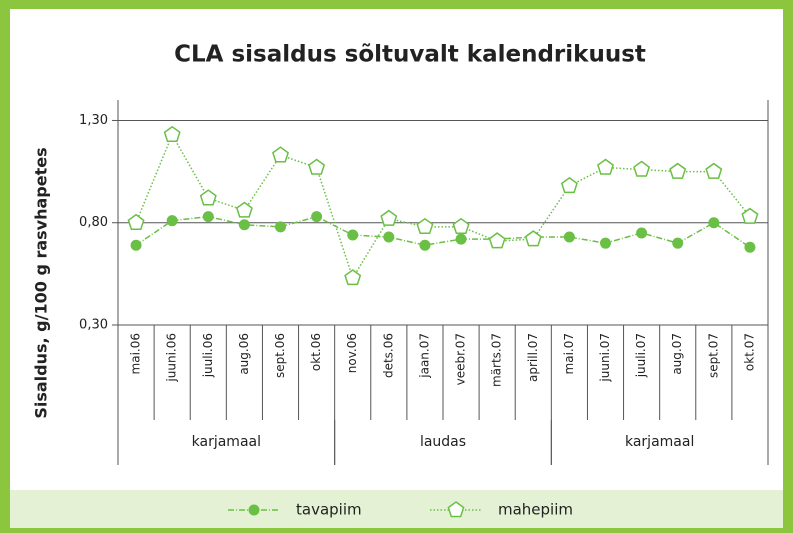  I want to click on x-tick-label: juuni.07, so click(605, 358).